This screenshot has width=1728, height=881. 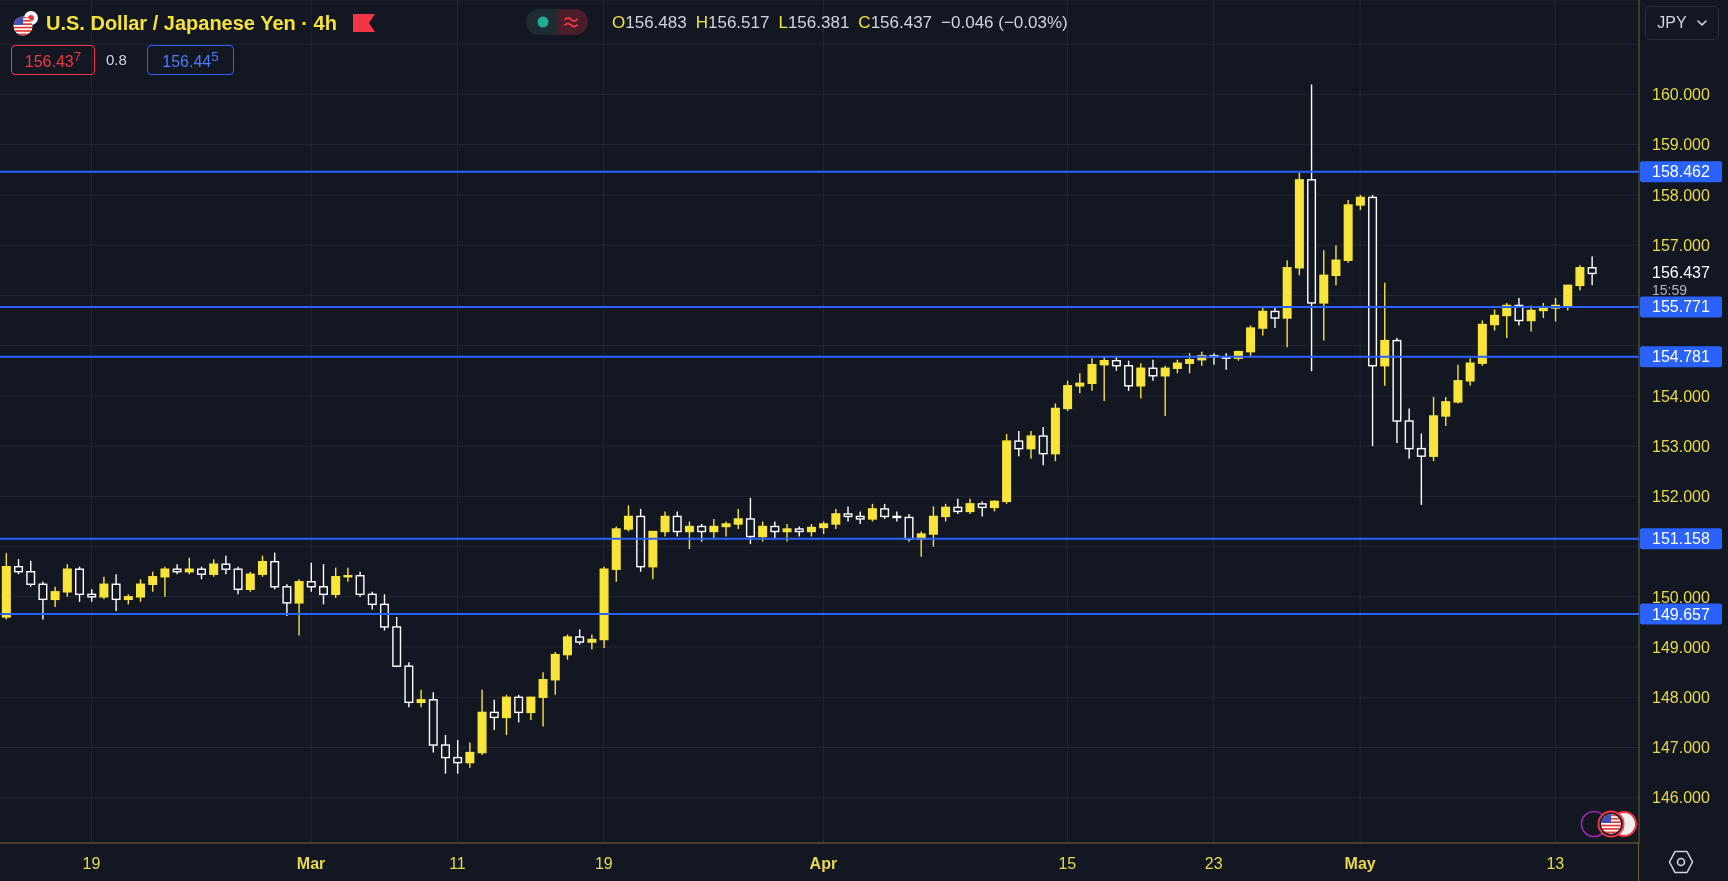 I want to click on y-tick-label: 148.000, so click(x=1681, y=697).